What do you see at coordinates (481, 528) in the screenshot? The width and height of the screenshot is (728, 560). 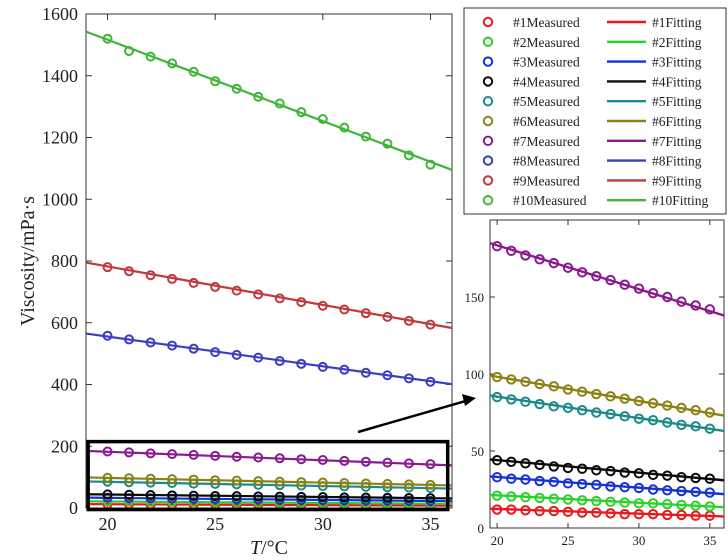 I see `inset-y-tick-label: 0` at bounding box center [481, 528].